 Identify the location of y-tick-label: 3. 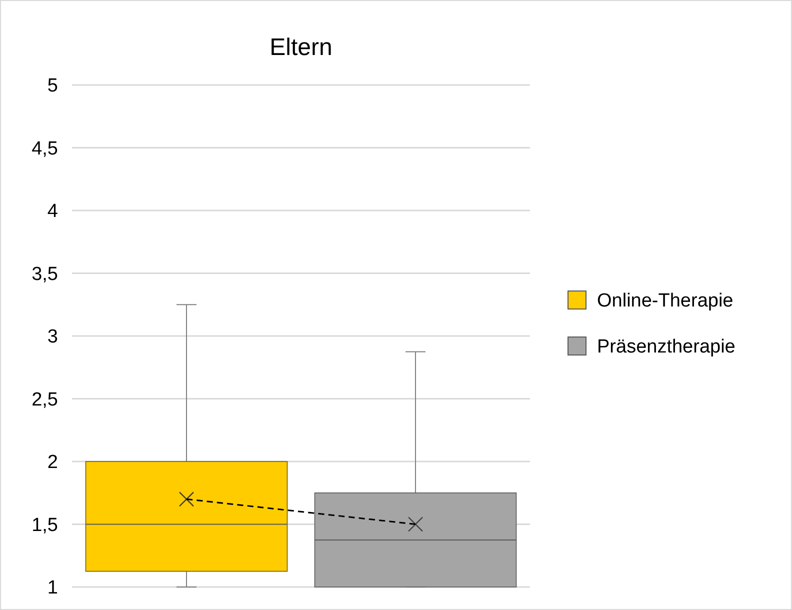
(52, 337).